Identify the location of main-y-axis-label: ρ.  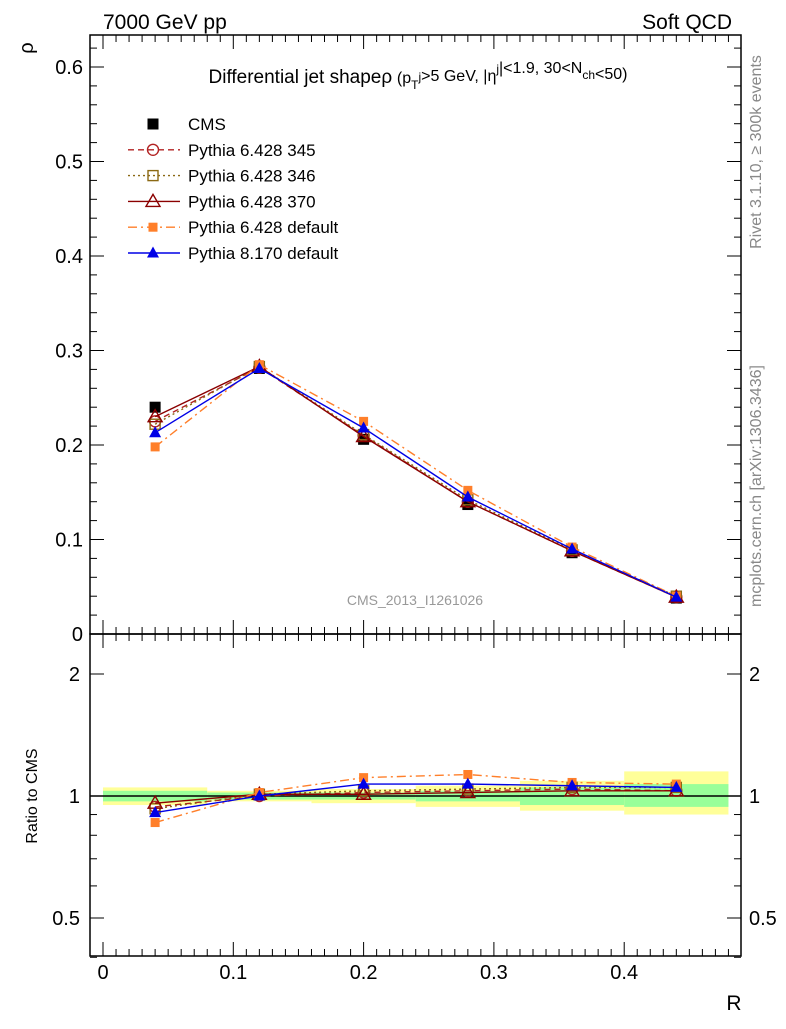
(27, 47).